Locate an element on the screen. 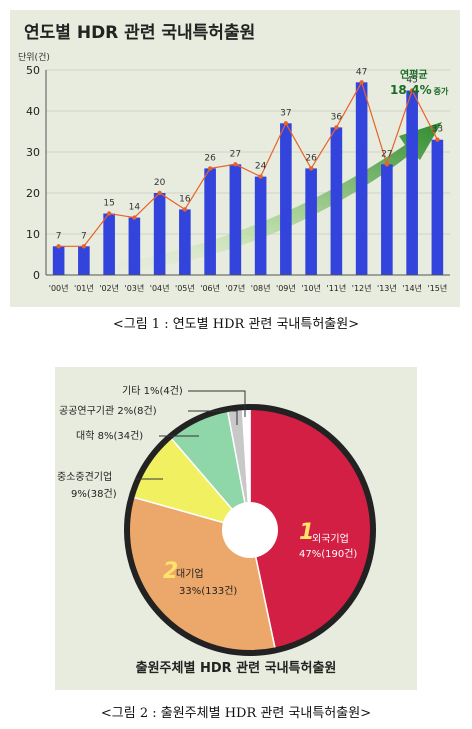  callout-line-etc is located at coordinates (217, 403).